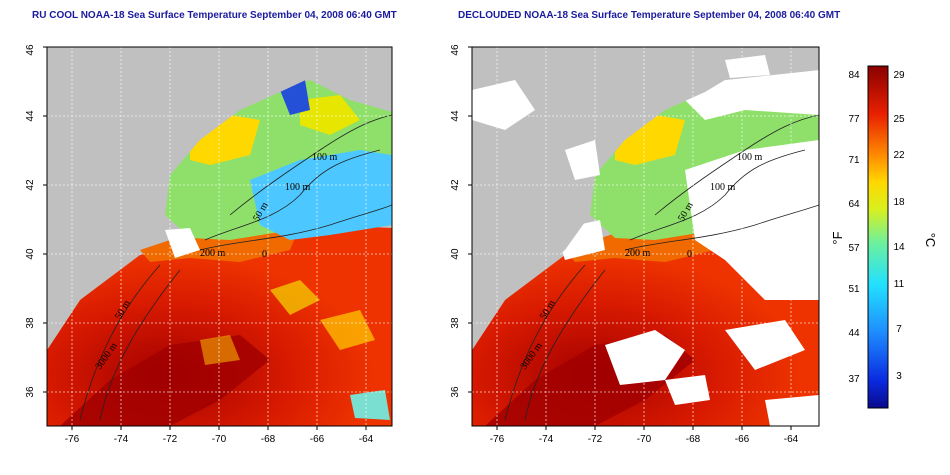  What do you see at coordinates (854, 248) in the screenshot?
I see `fahrenheit-tick: 57` at bounding box center [854, 248].